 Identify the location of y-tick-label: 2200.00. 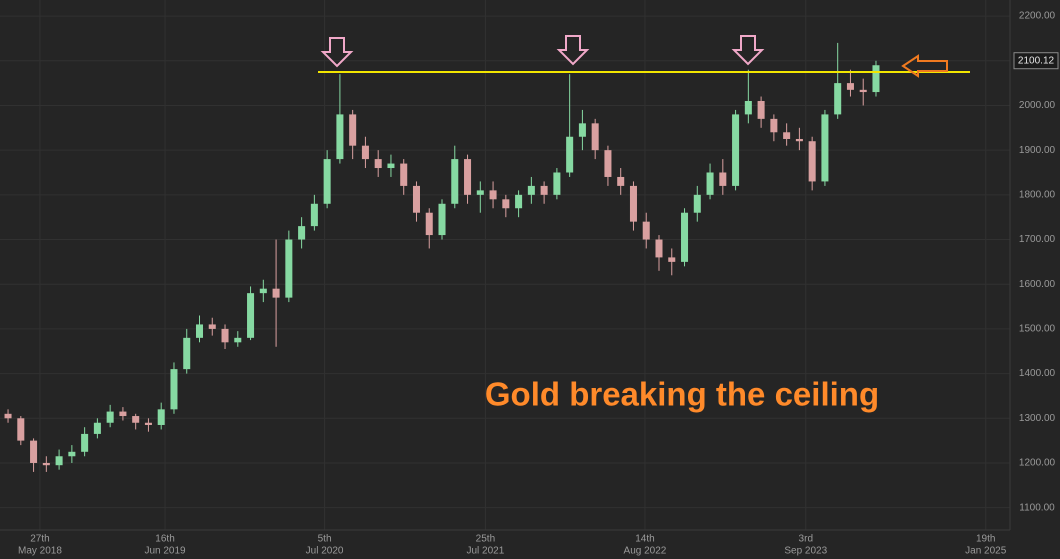
(1037, 16).